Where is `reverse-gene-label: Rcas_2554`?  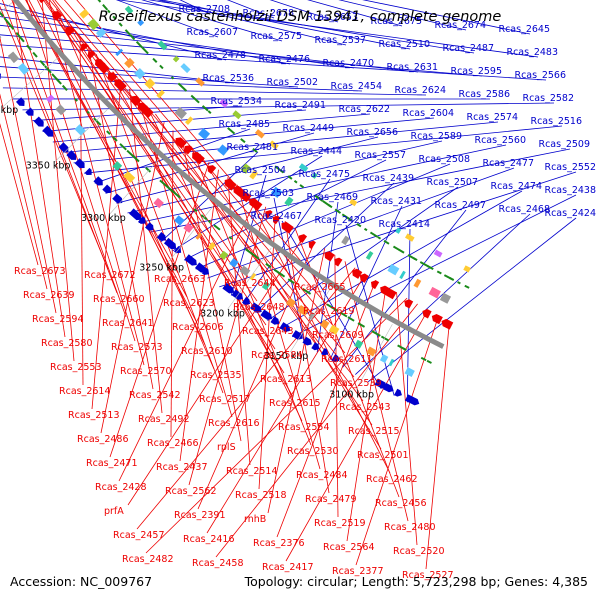
reverse-gene-label: Rcas_2554 is located at coordinates (304, 427).